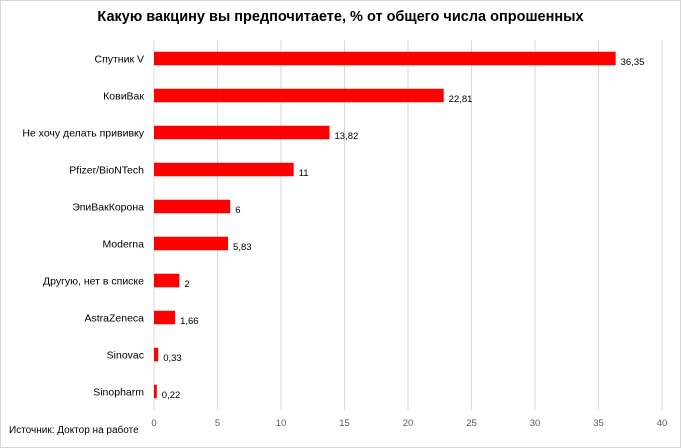  I want to click on data-label: 5,83, so click(242, 247).